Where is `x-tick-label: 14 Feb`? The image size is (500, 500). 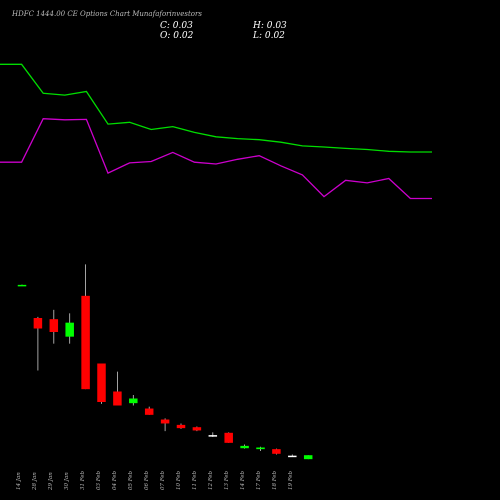 x-tick-label: 14 Feb is located at coordinates (243, 480).